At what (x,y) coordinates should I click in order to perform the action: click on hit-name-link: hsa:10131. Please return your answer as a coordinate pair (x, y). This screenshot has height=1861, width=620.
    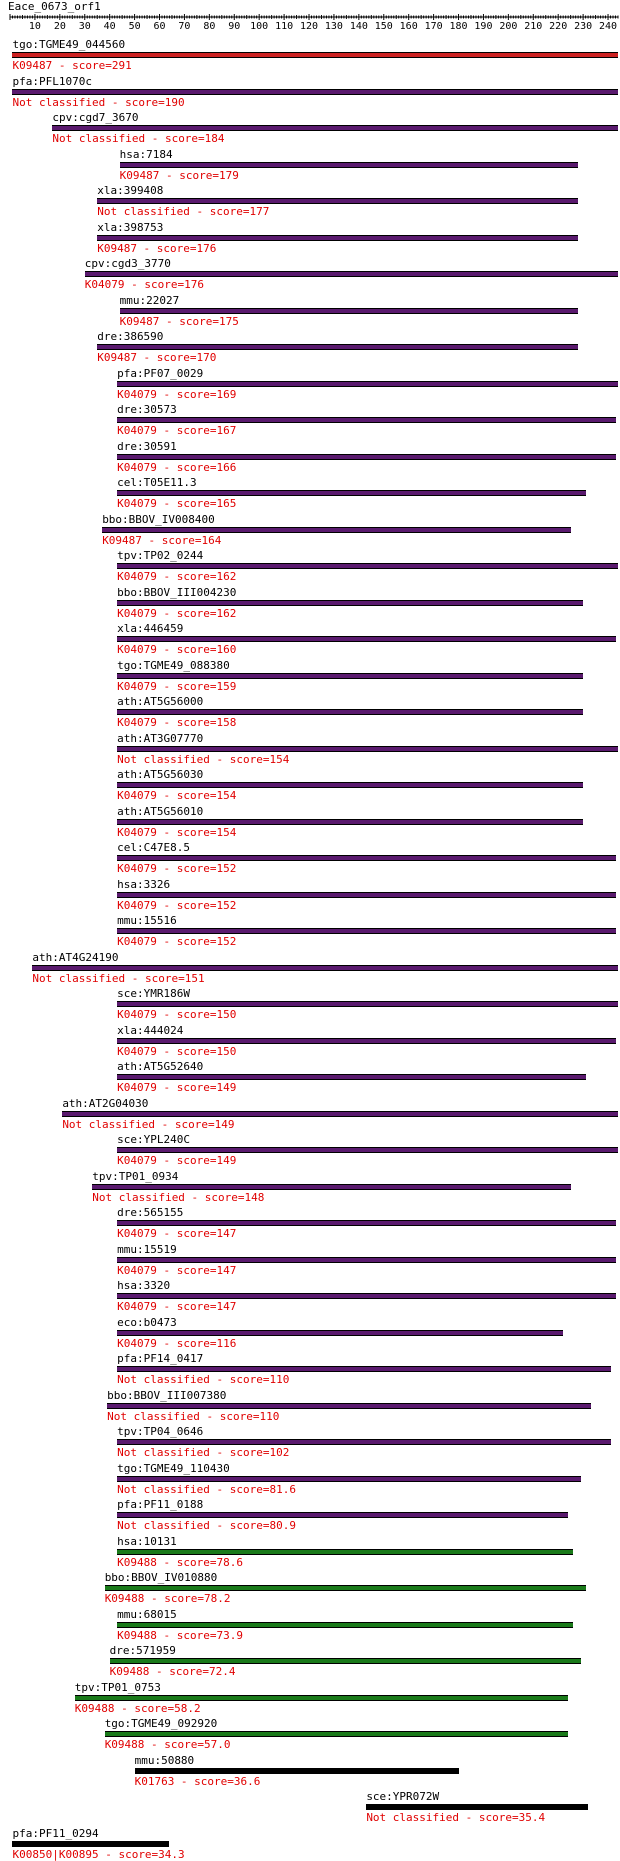
    Looking at the image, I should click on (147, 1541).